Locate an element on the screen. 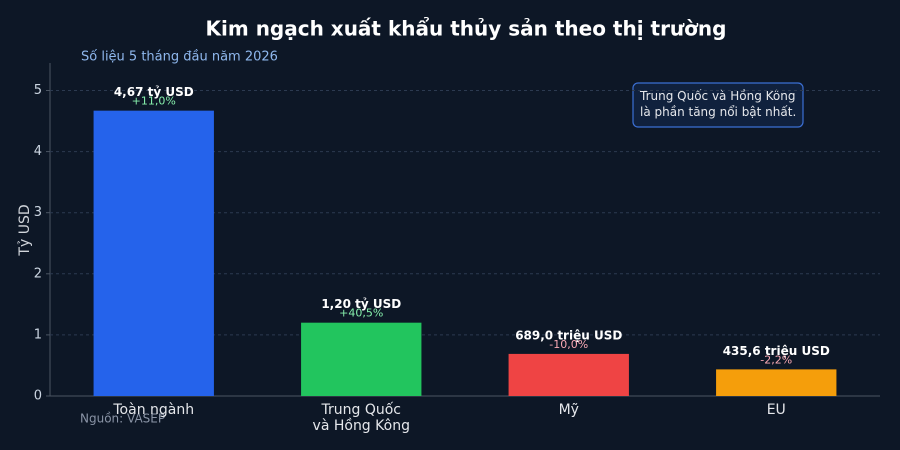 The width and height of the screenshot is (900, 450). y-tick-label: 0 is located at coordinates (38, 396).